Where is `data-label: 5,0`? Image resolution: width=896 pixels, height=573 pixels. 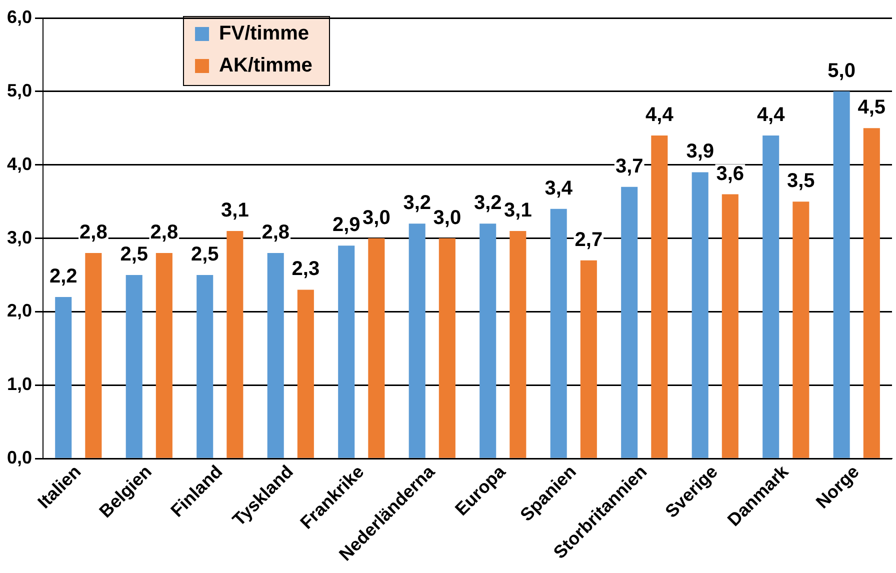 data-label: 5,0 is located at coordinates (842, 71).